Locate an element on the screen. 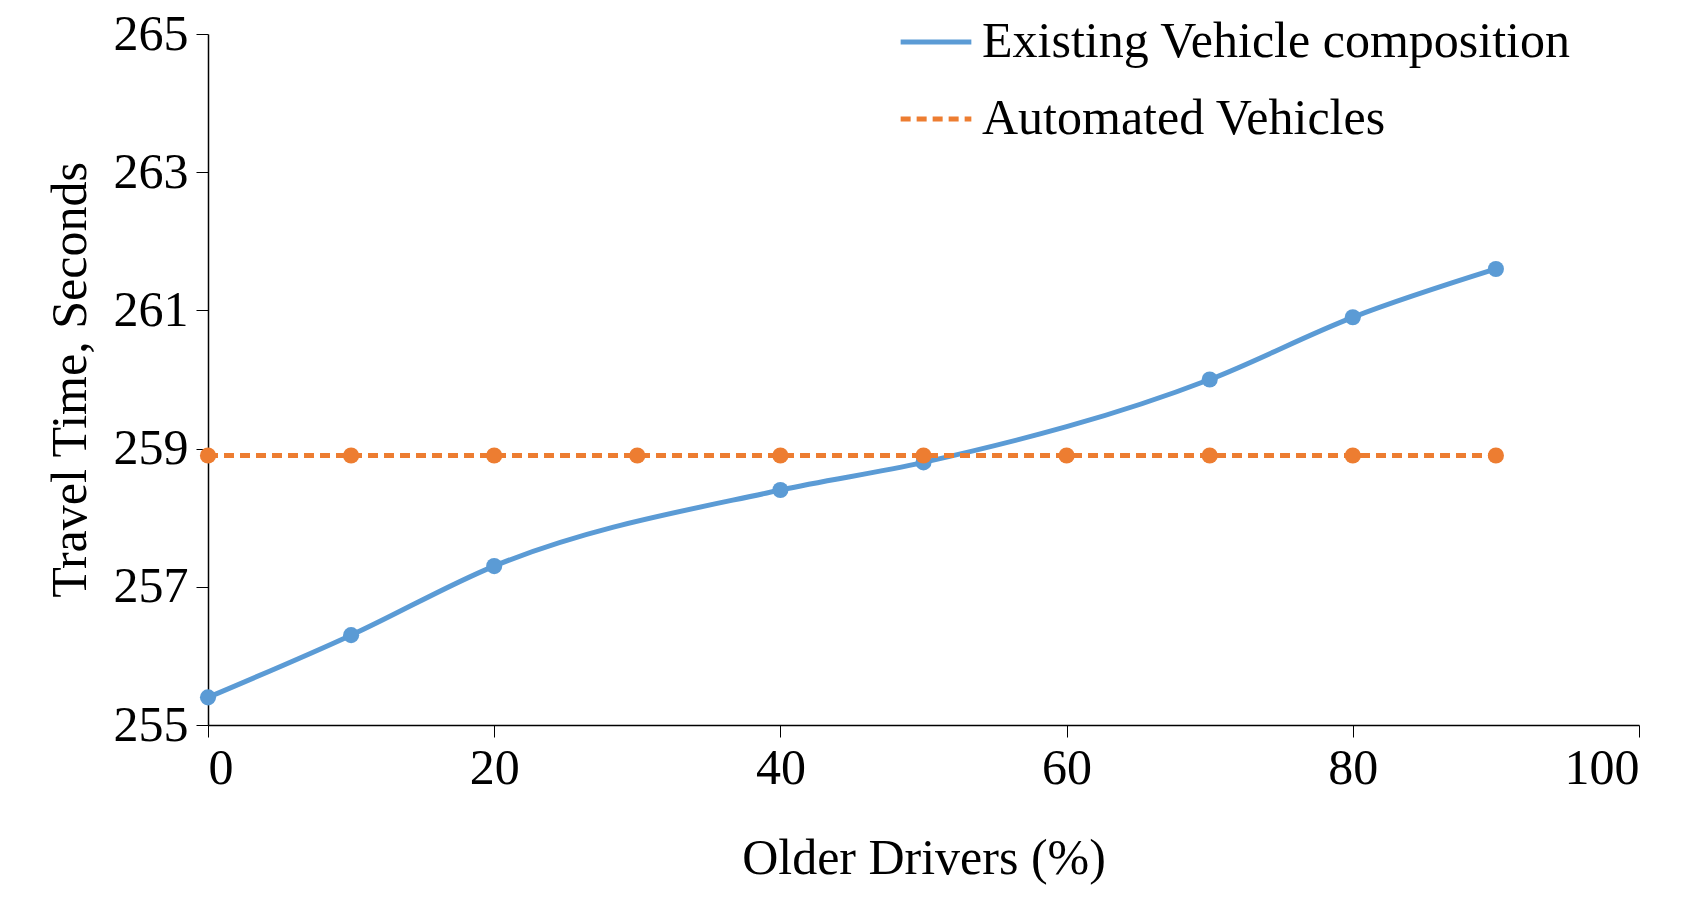 This screenshot has height=916, width=1698. y-tick-label: 263 is located at coordinates (151, 170).